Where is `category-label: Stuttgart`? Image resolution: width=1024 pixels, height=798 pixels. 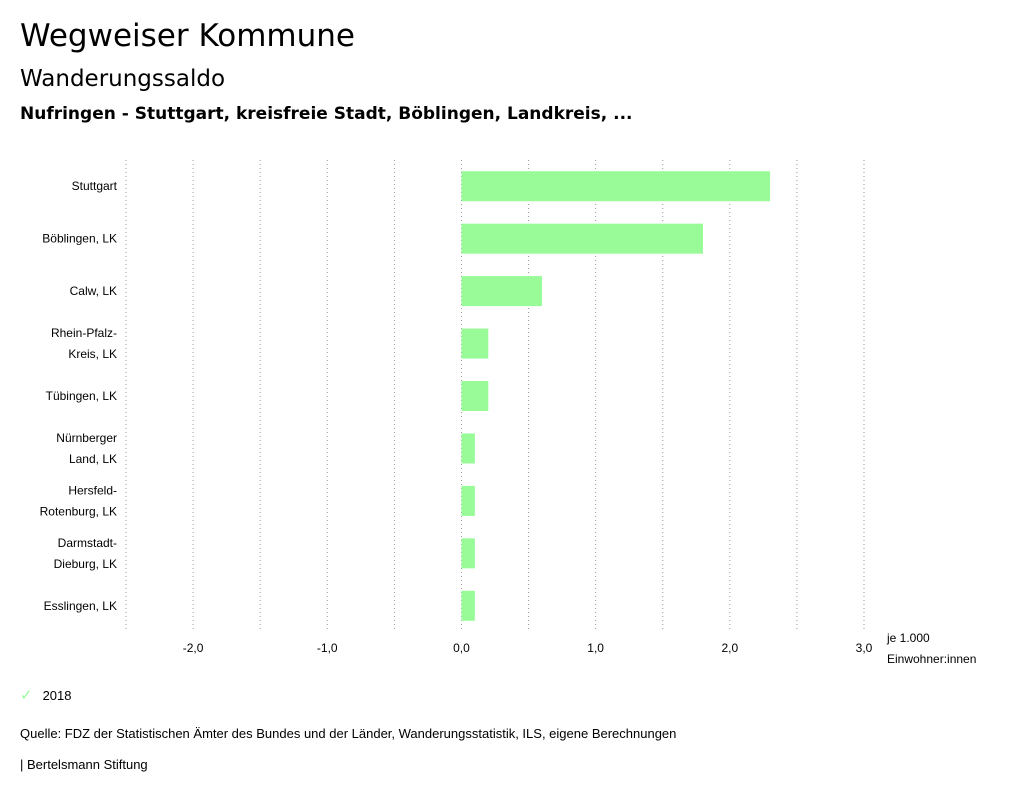
category-label: Stuttgart is located at coordinates (95, 186).